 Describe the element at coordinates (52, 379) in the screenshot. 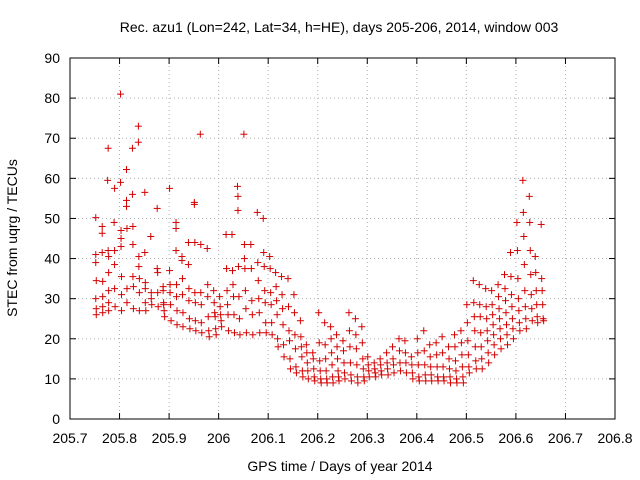

I see `y-tick-label: 10` at that location.